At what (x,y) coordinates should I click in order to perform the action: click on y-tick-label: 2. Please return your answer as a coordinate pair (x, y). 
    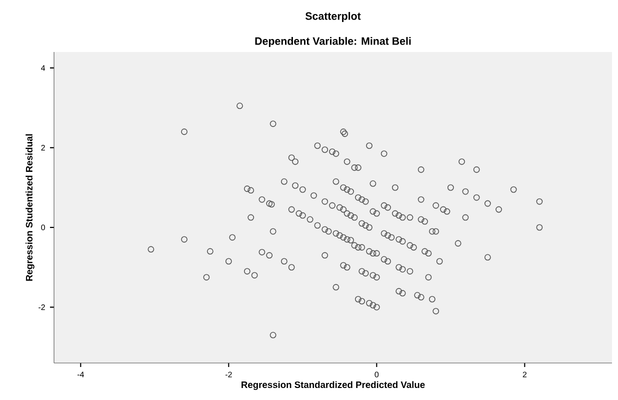
    Looking at the image, I should click on (43, 147).